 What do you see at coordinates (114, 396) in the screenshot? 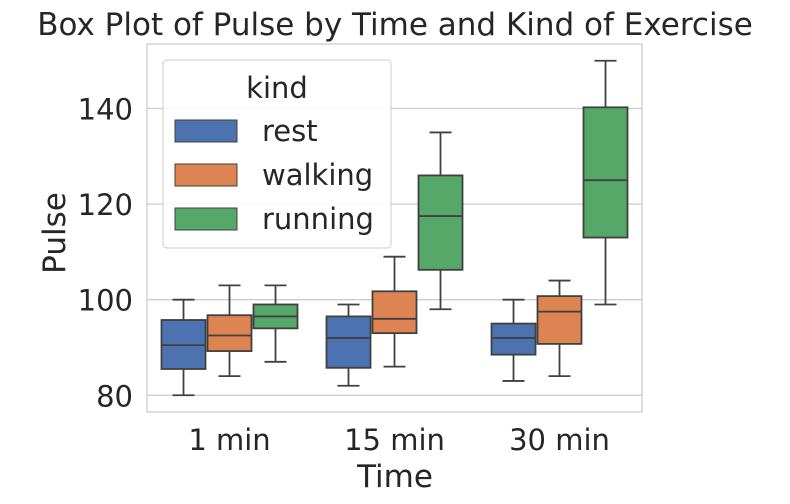
I see `y-tick-label-80: 80` at bounding box center [114, 396].